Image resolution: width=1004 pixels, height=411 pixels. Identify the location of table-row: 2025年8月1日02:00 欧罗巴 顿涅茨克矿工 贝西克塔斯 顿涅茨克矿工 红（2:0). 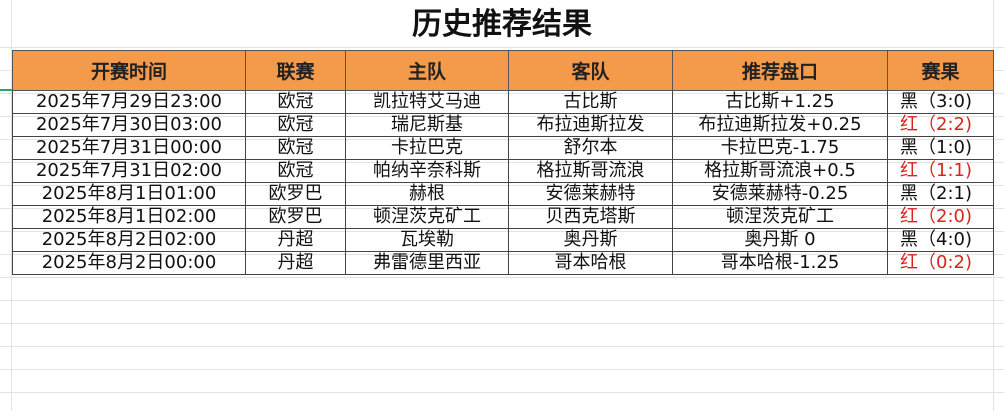
(503, 217).